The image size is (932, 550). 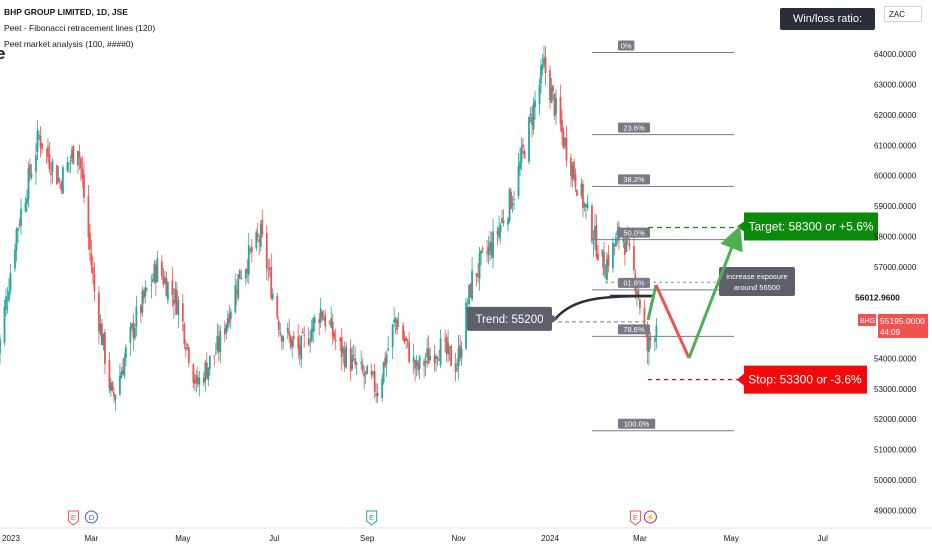 What do you see at coordinates (810, 226) in the screenshot?
I see `target-label: Target: 58300 or +5.6%` at bounding box center [810, 226].